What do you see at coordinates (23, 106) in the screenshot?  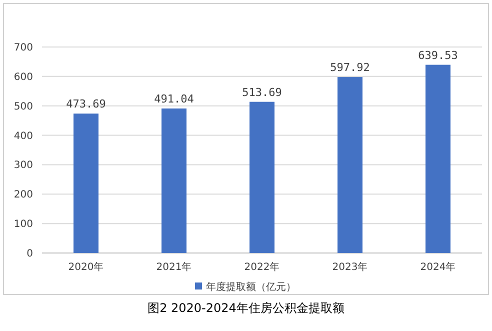 I see `y-tick-label: 500` at bounding box center [23, 106].